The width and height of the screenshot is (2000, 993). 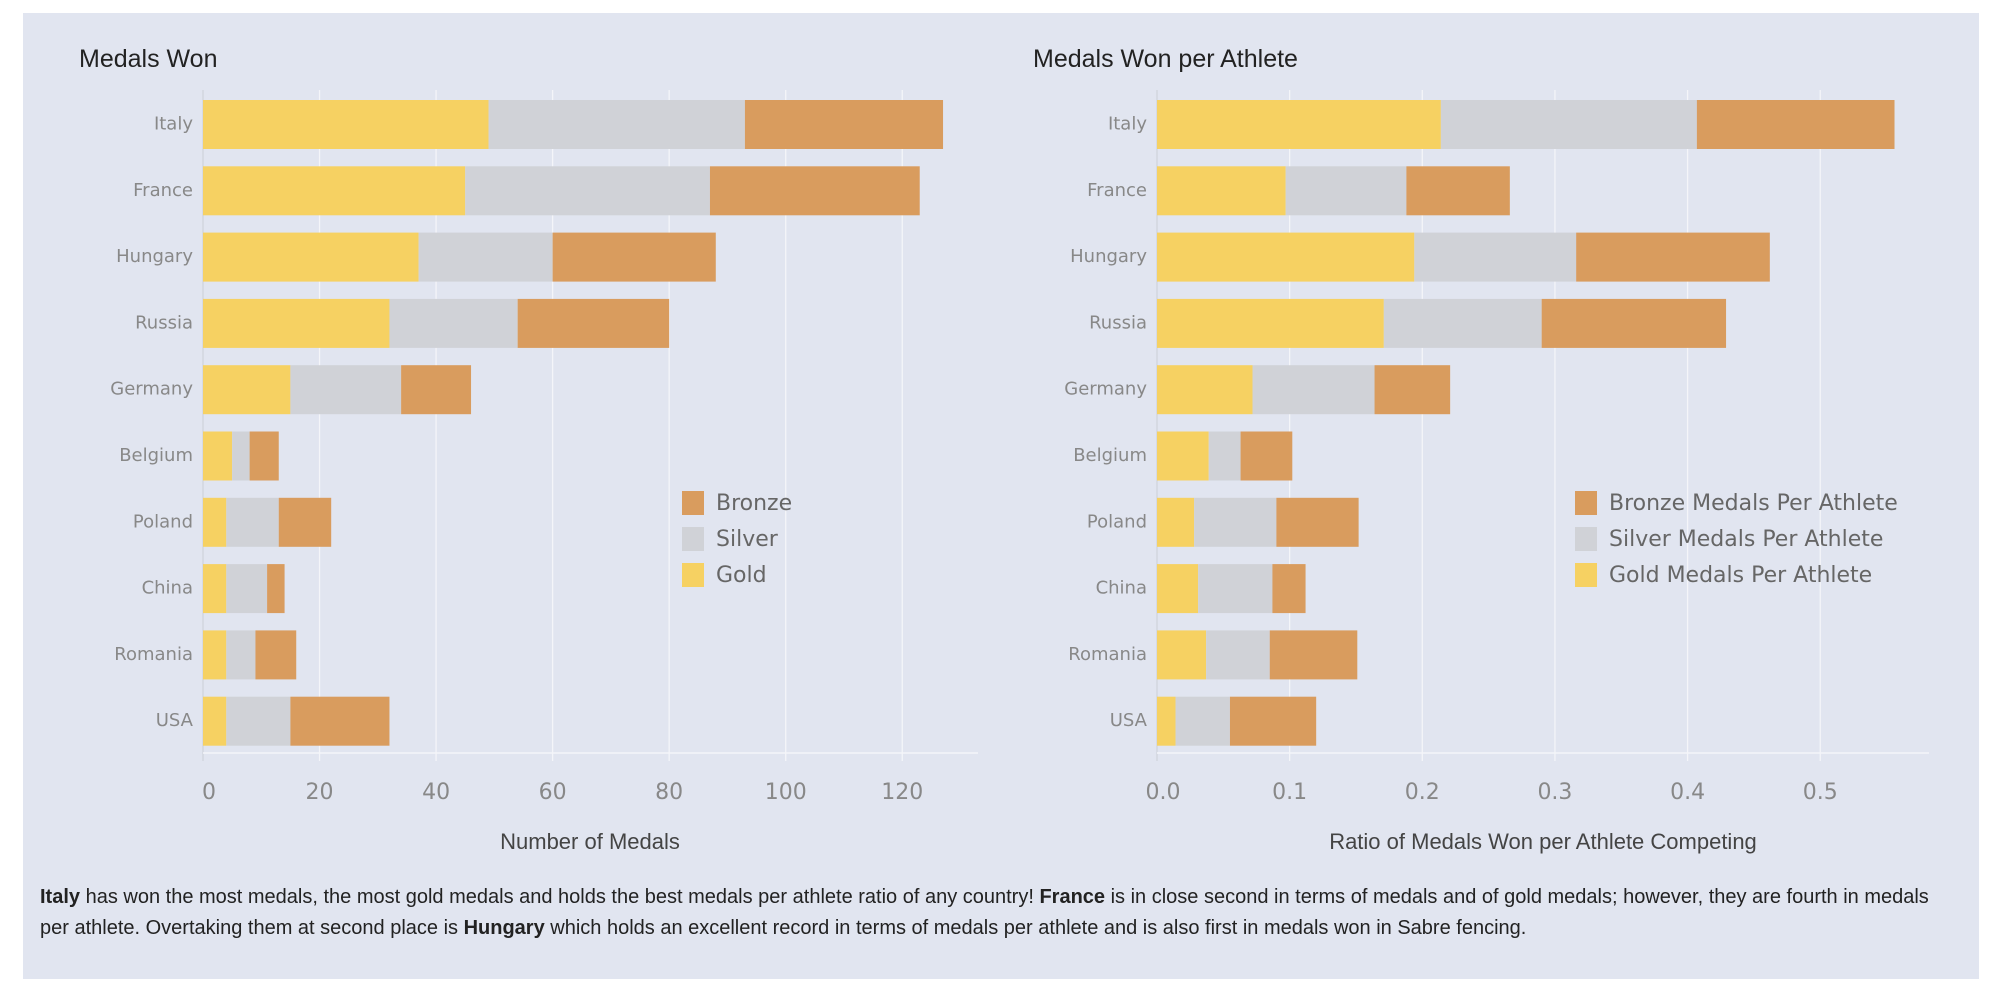 I want to click on legend-label: Bronze, so click(x=754, y=503).